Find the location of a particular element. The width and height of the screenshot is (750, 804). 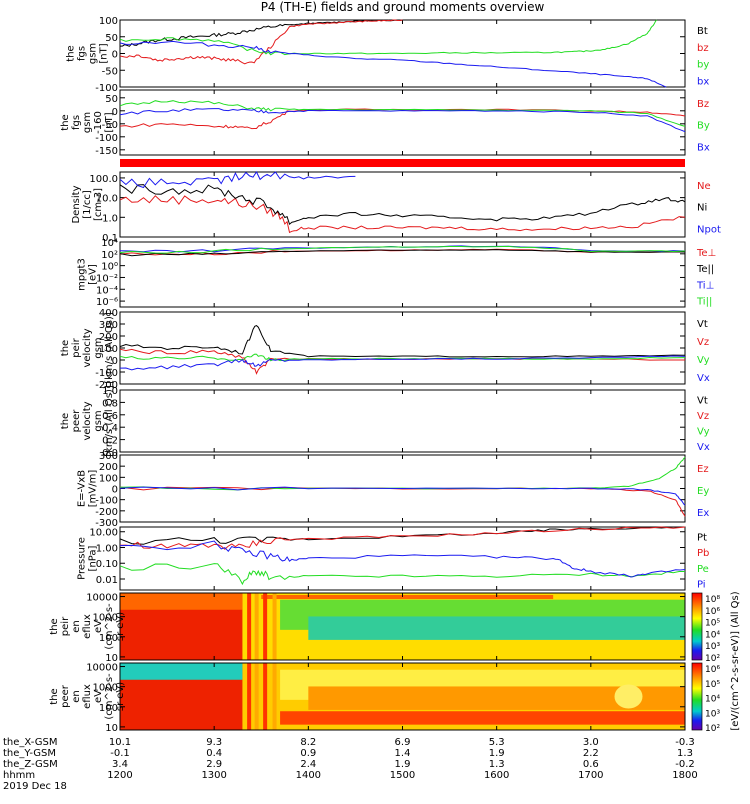

colorbar-tick: 10⁵ is located at coordinates (712, 624).